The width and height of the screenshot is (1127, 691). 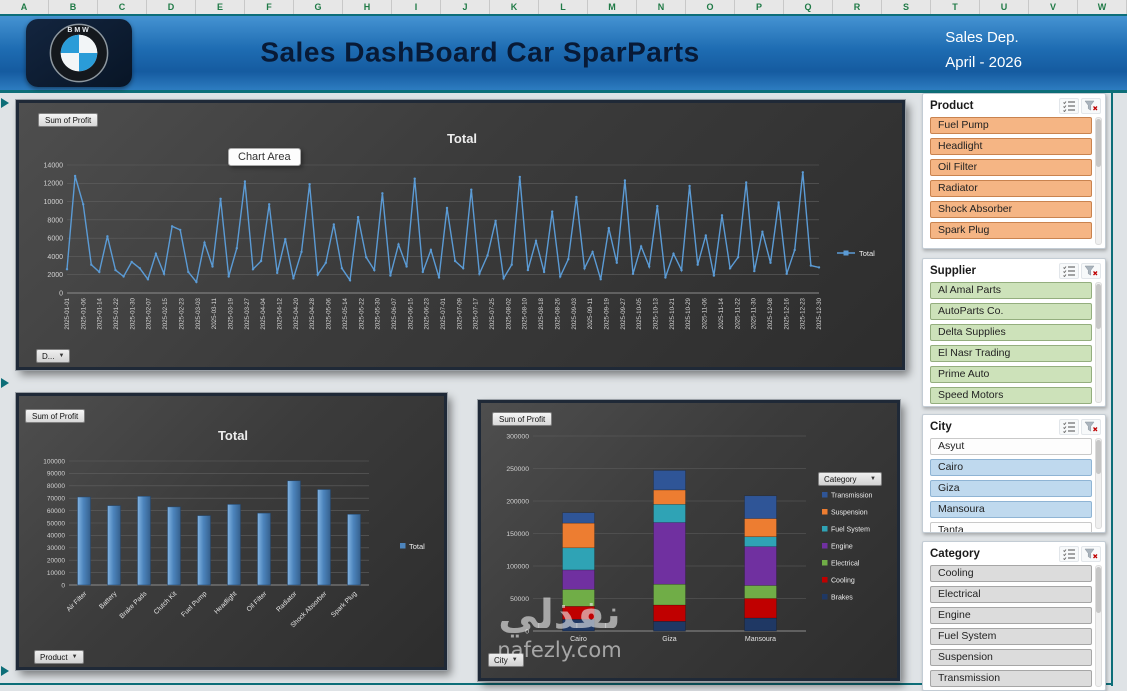 What do you see at coordinates (1011, 374) in the screenshot?
I see `slicer-item-prime-auto: Prime Auto` at bounding box center [1011, 374].